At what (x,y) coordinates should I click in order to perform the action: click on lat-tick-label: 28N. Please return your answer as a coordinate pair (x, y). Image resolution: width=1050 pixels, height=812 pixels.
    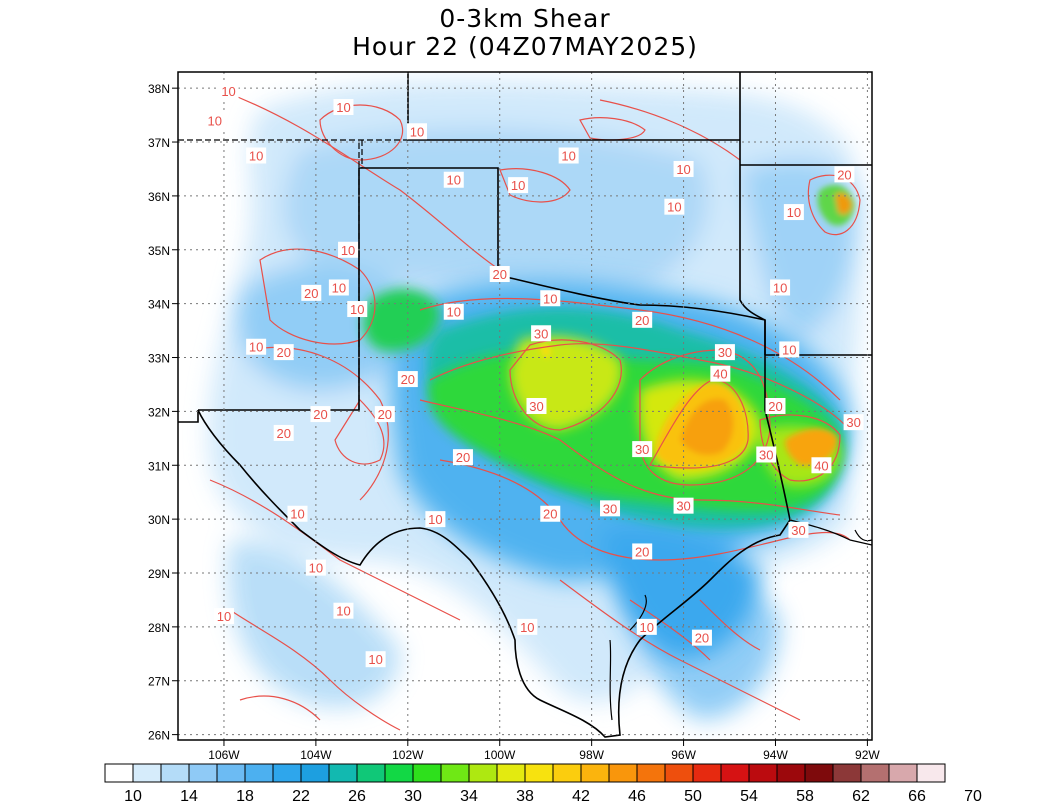
    Looking at the image, I should click on (159, 628).